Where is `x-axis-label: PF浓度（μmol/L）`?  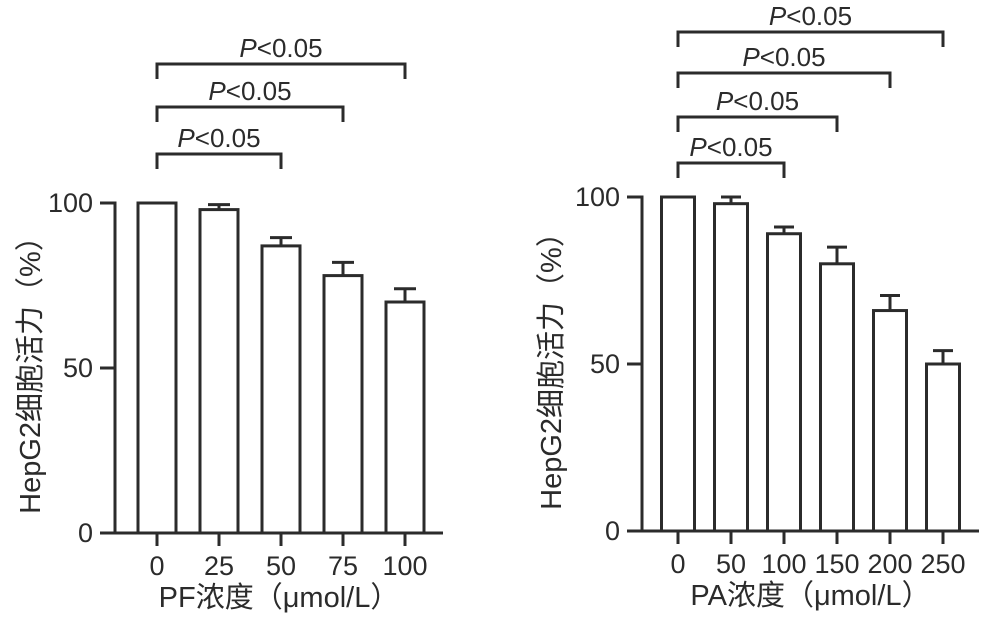 x-axis-label: PF浓度（μmol/L） is located at coordinates (279, 597).